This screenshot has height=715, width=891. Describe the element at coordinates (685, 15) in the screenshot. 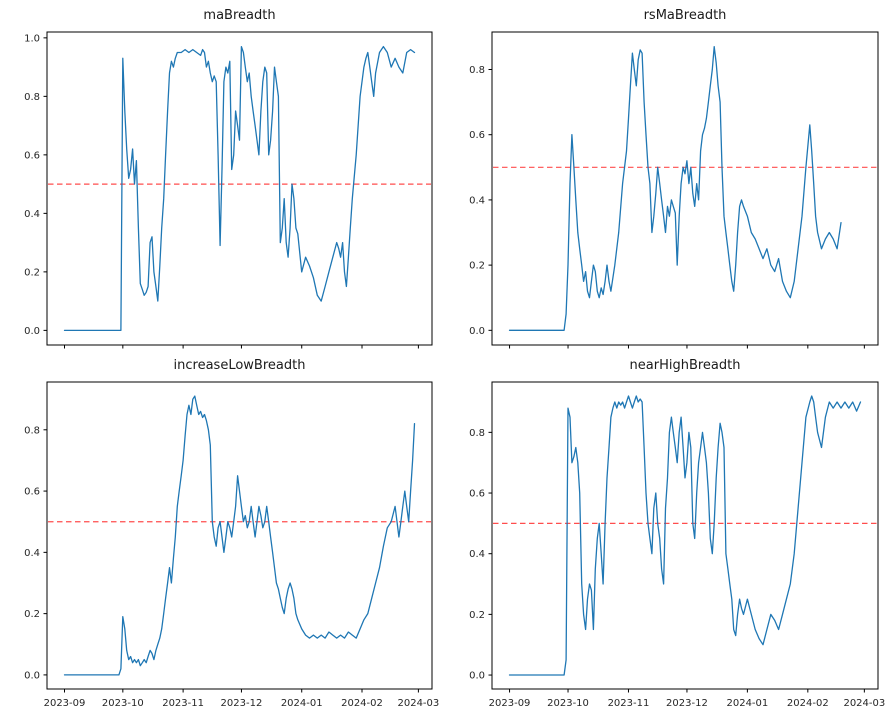

I see `chart-title-rsmabreadth: rsMaBreadth` at that location.